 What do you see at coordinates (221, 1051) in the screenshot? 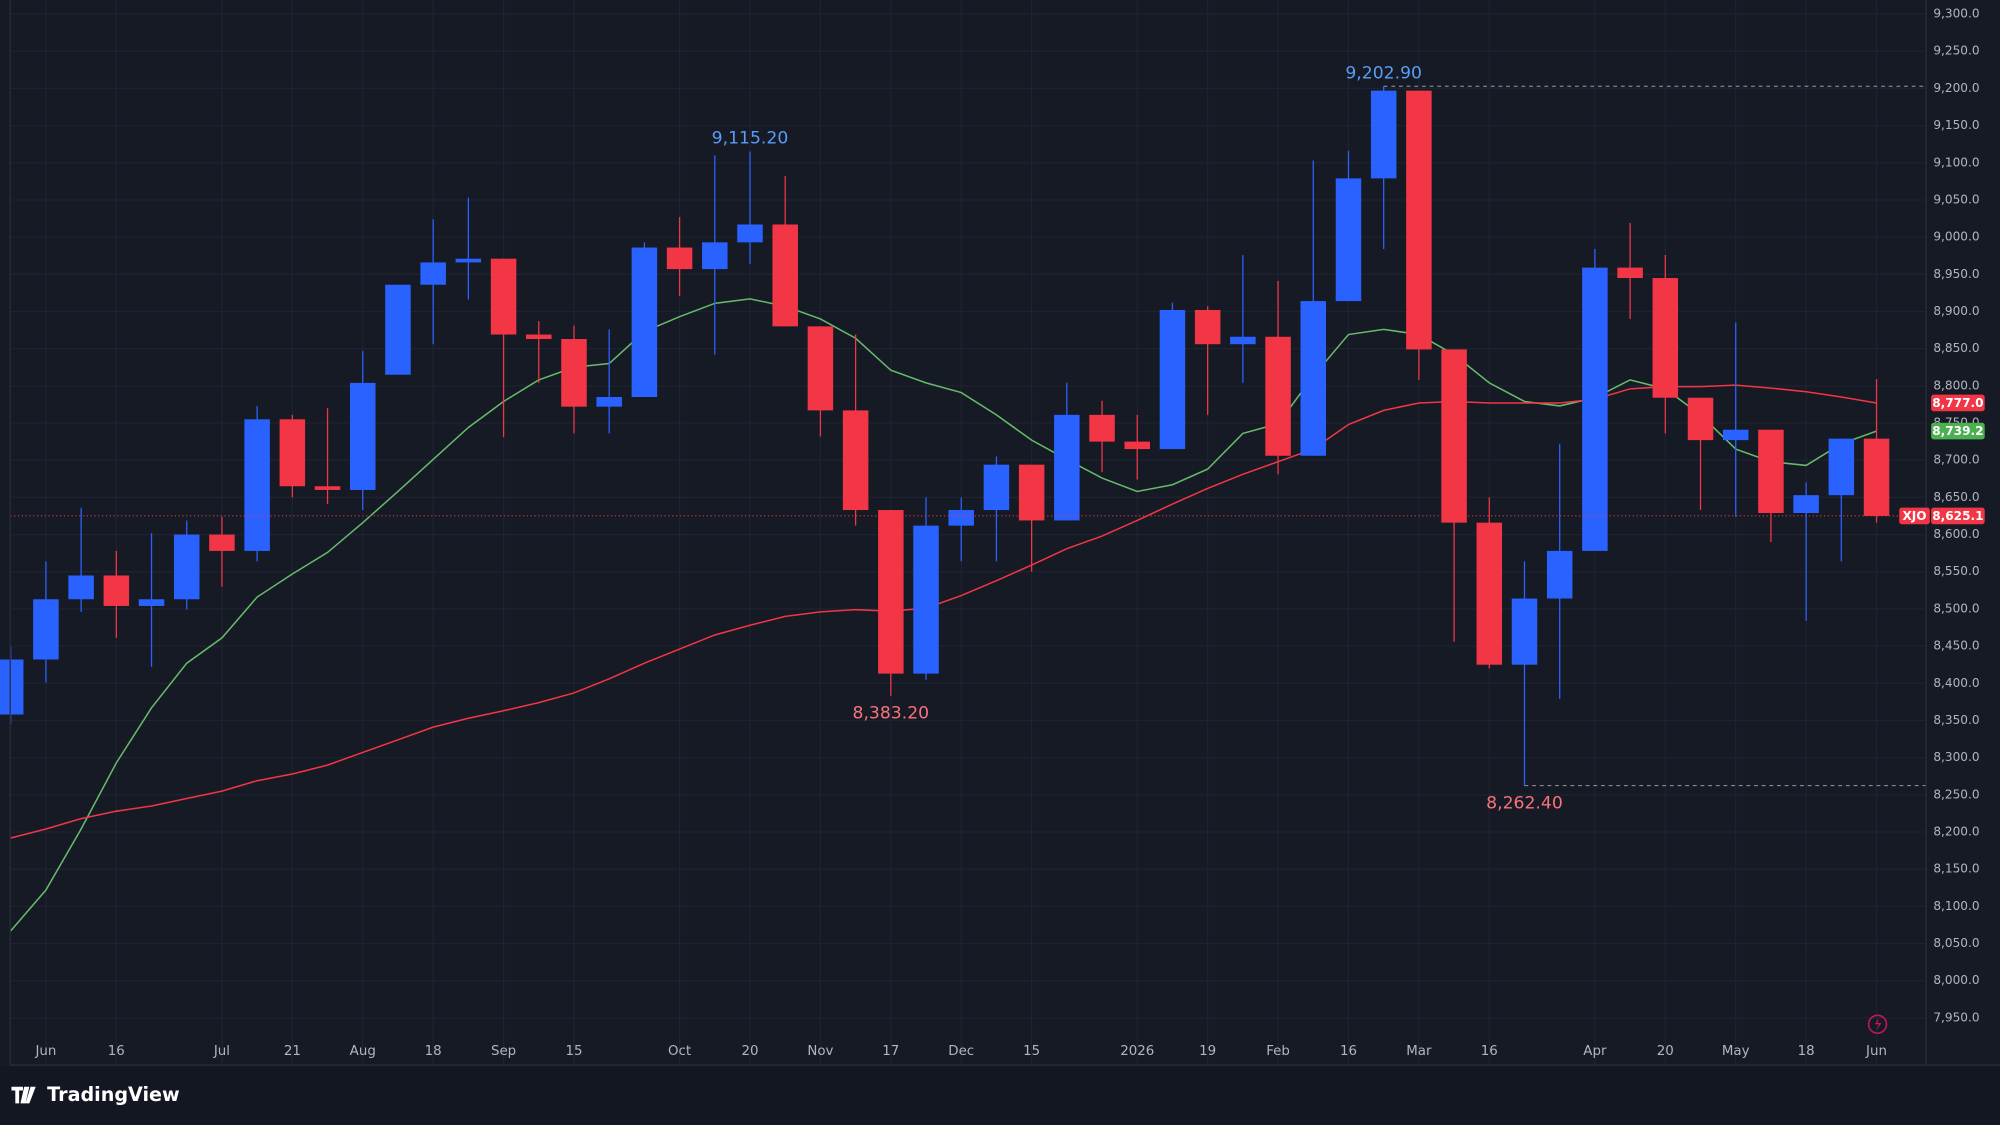
I see `x-tick-label: Jul` at bounding box center [221, 1051].